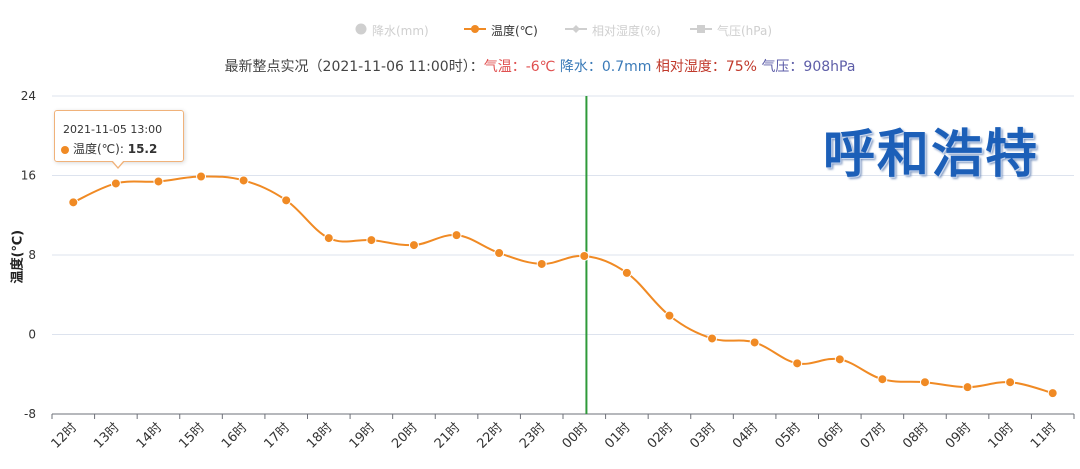 This screenshot has height=469, width=1080. What do you see at coordinates (519, 67) in the screenshot?
I see `summary-temperature: 气温：-6℃` at bounding box center [519, 67].